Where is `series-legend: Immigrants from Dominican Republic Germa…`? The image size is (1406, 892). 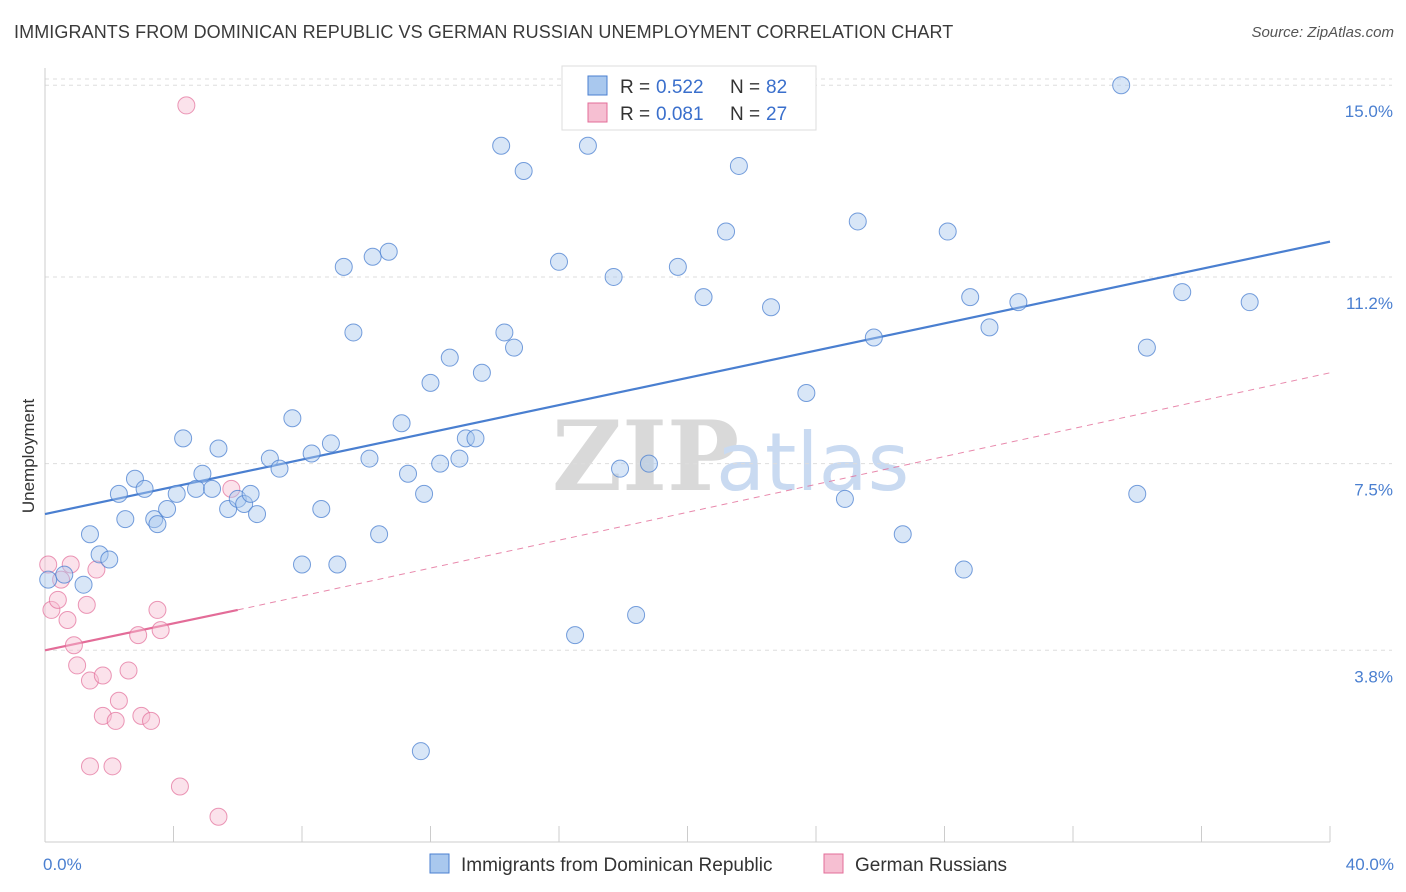 series-legend: Immigrants from Dominican Republic Germa… is located at coordinates (718, 864).